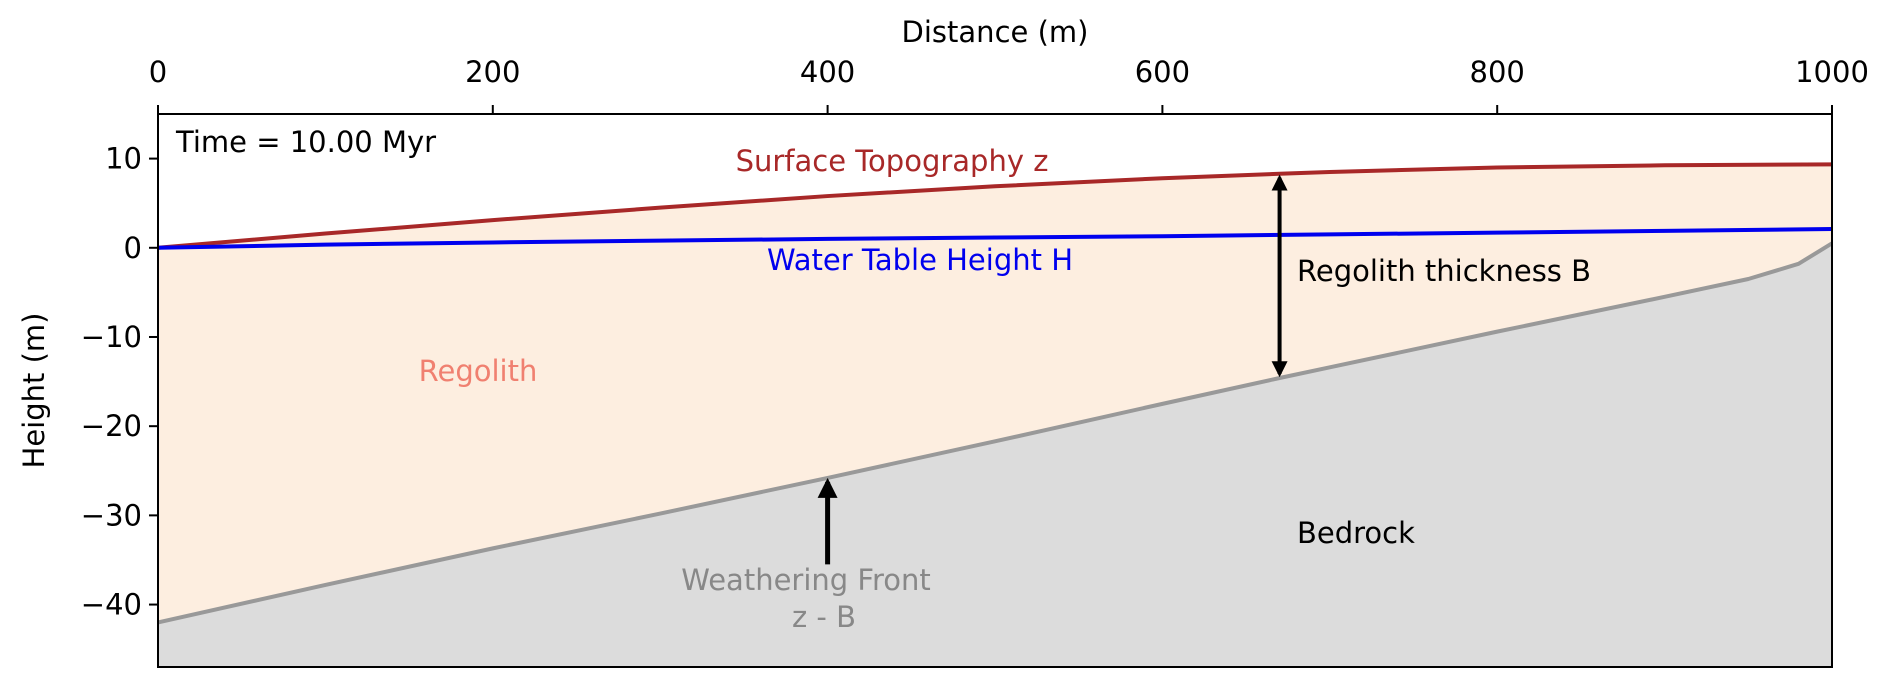  I want to click on y-tick-label: 10, so click(123, 159).